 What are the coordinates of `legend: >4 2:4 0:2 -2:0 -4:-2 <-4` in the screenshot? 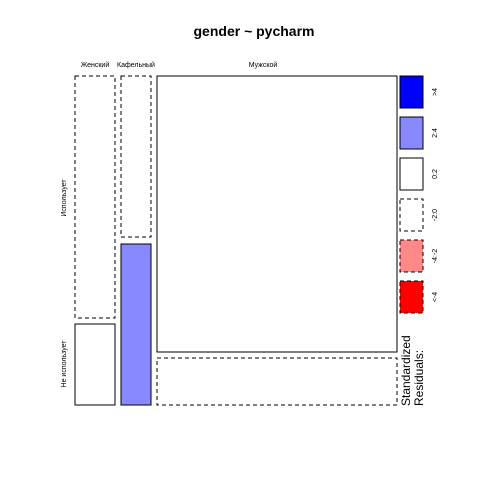 It's located at (419, 194).